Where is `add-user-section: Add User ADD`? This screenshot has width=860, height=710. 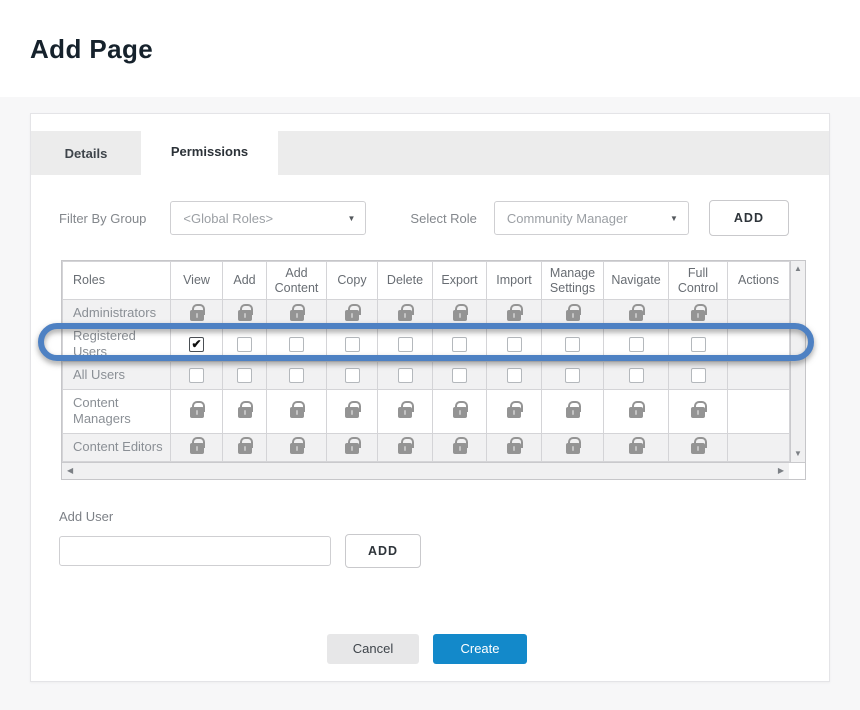
add-user-section: Add User ADD is located at coordinates (444, 538).